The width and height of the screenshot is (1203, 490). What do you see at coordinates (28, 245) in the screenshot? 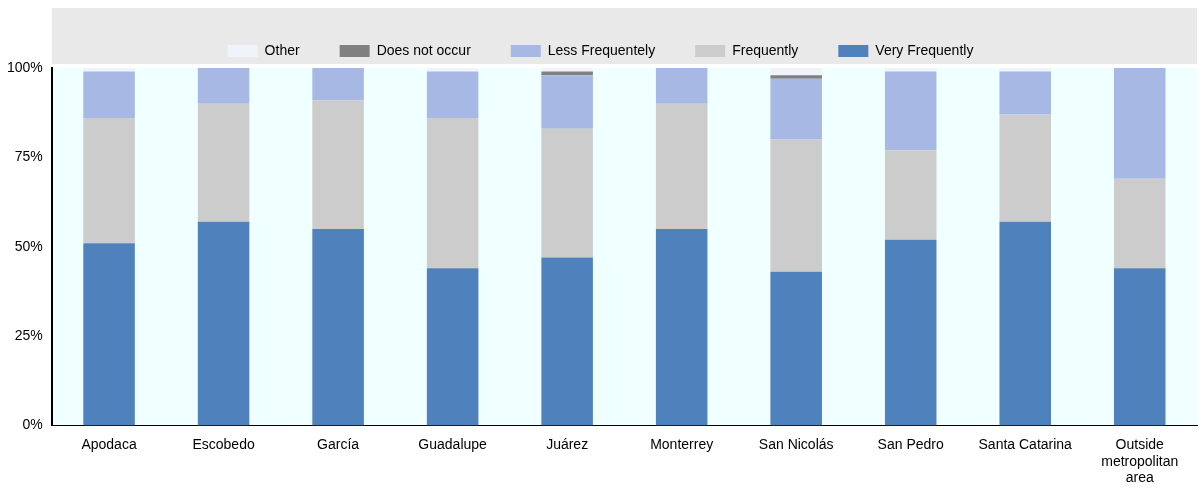
I see `y-tick-label: 50%` at bounding box center [28, 245].